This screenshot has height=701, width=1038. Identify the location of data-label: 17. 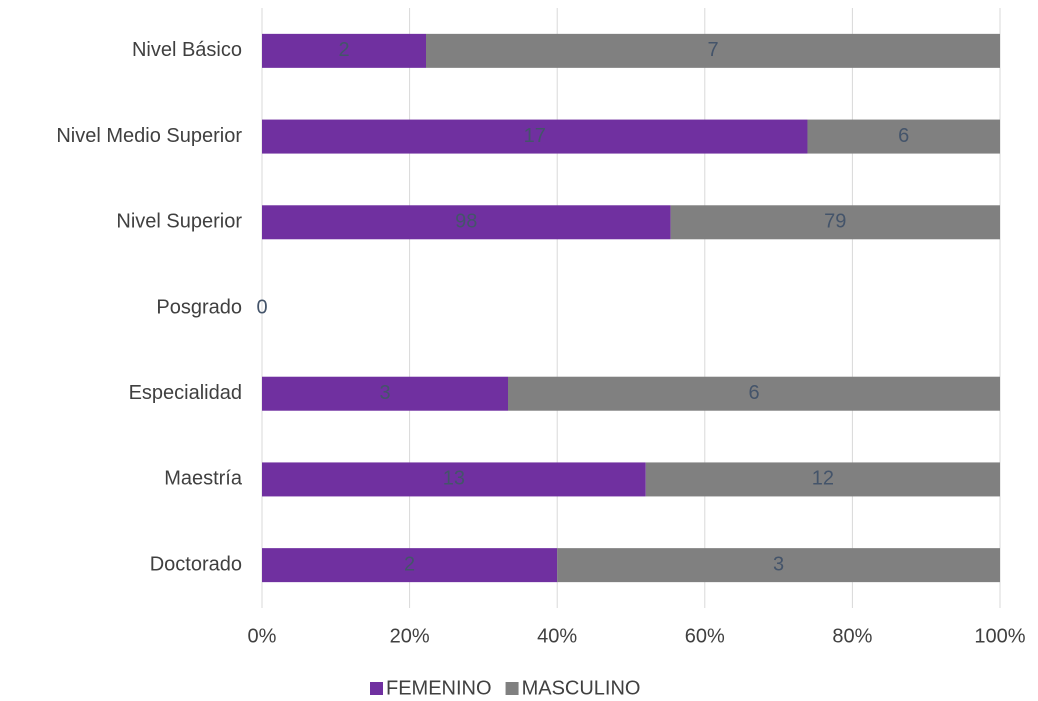
(535, 136).